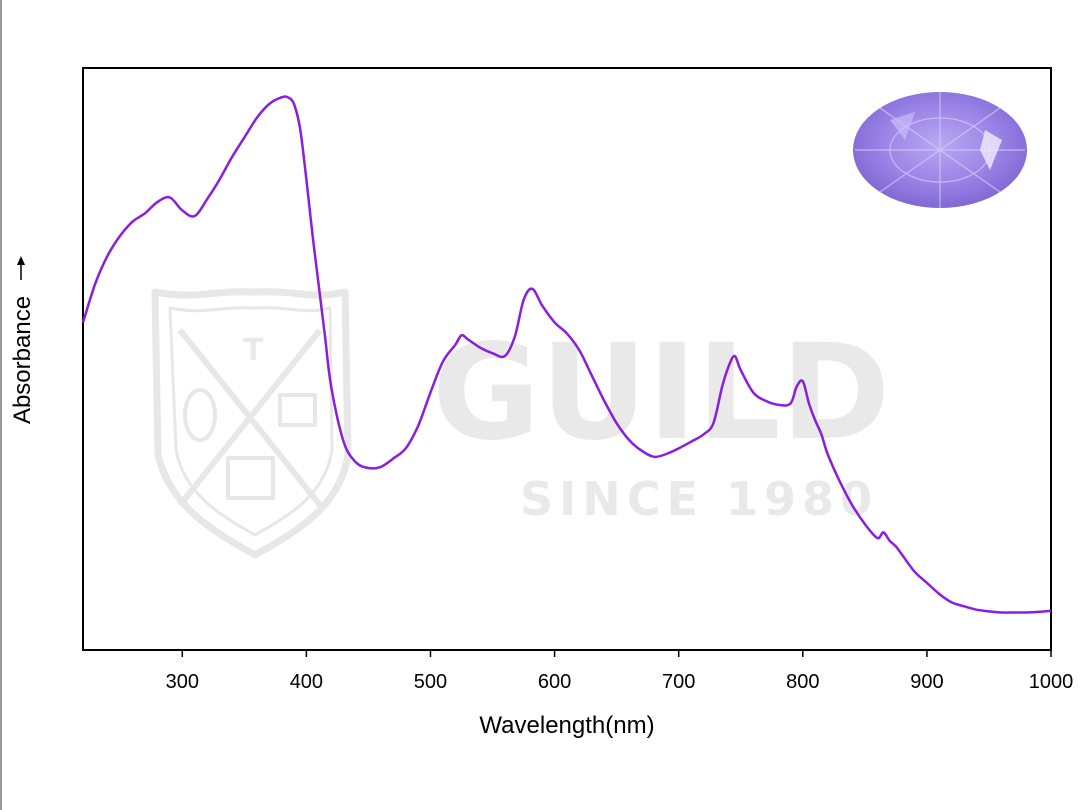 Image resolution: width=1080 pixels, height=810 pixels. Describe the element at coordinates (802, 682) in the screenshot. I see `x-tick-label: 800` at that location.